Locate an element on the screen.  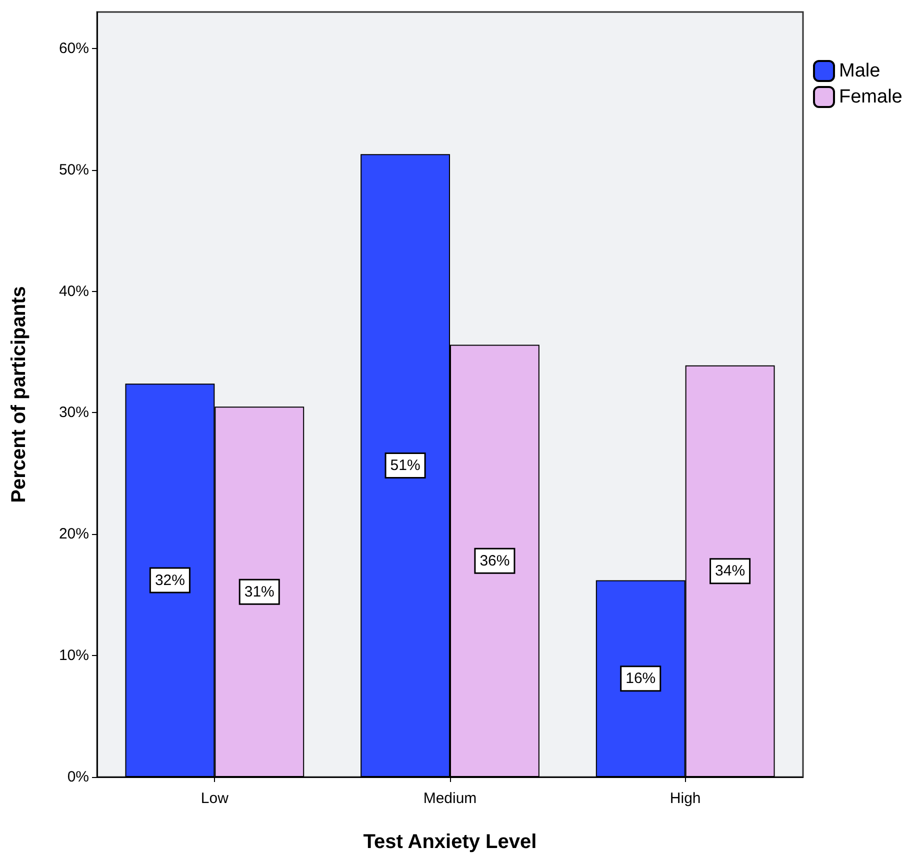
data-label: 32% is located at coordinates (169, 580).